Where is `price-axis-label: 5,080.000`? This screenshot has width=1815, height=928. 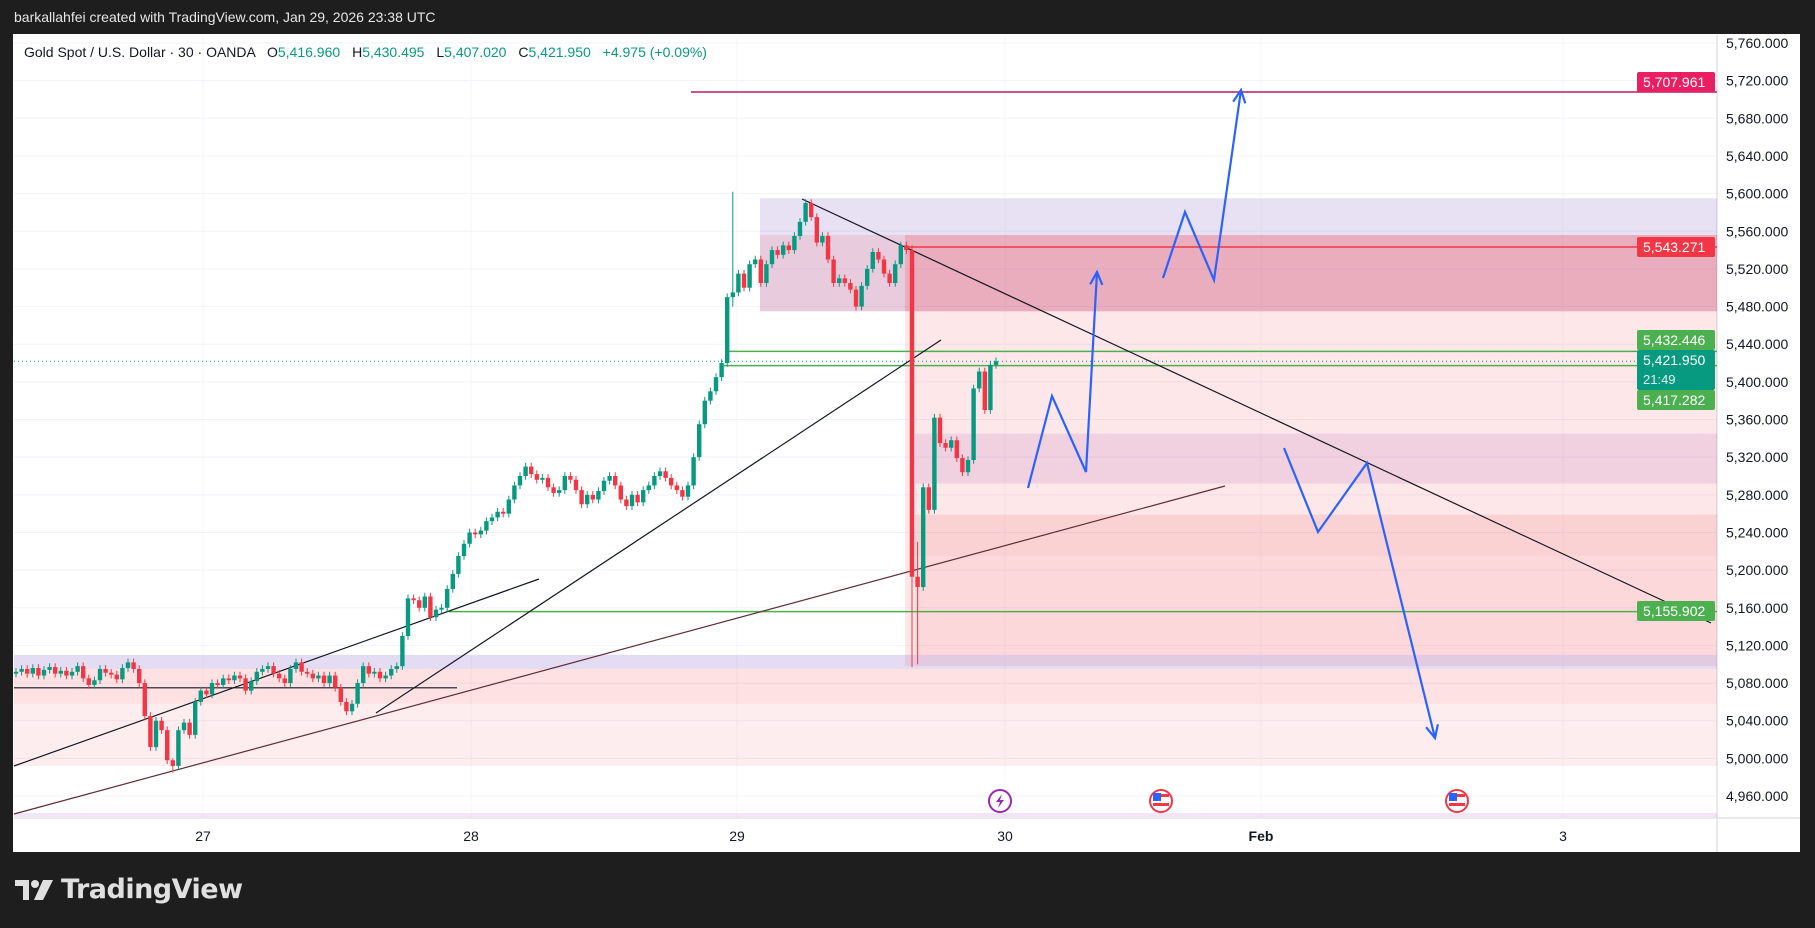 price-axis-label: 5,080.000 is located at coordinates (1757, 683).